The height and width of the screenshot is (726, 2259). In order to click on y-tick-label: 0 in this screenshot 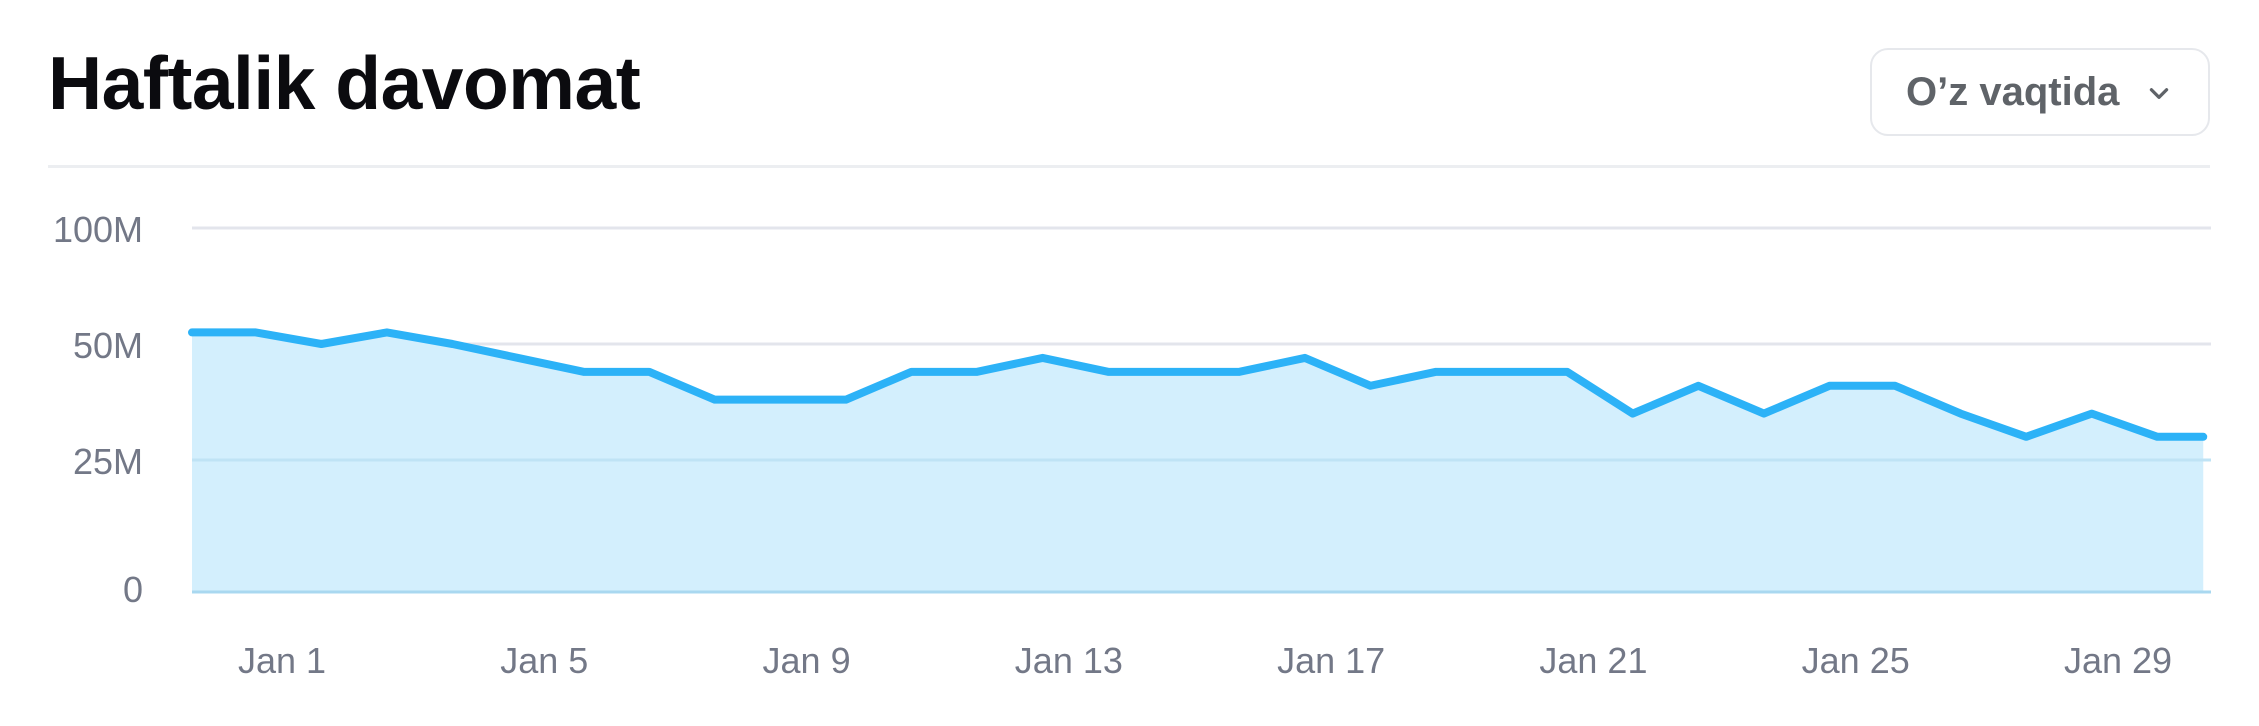, I will do `click(133, 589)`.